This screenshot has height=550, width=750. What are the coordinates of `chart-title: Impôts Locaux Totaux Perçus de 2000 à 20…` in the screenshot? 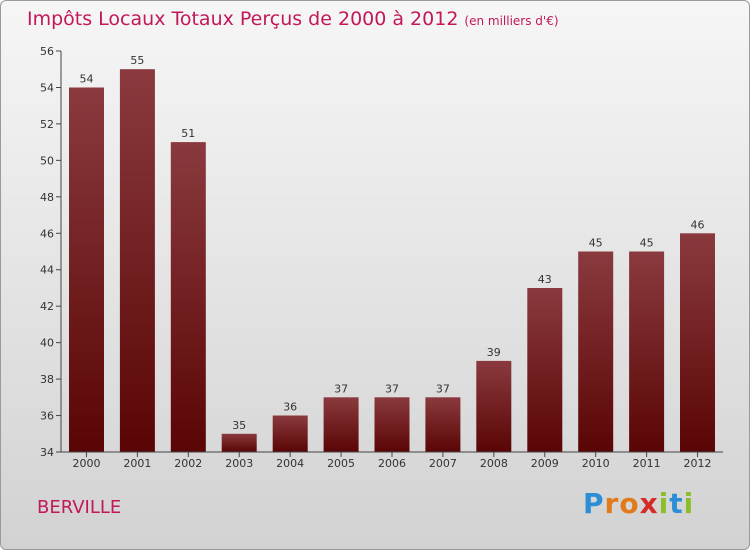 It's located at (293, 19).